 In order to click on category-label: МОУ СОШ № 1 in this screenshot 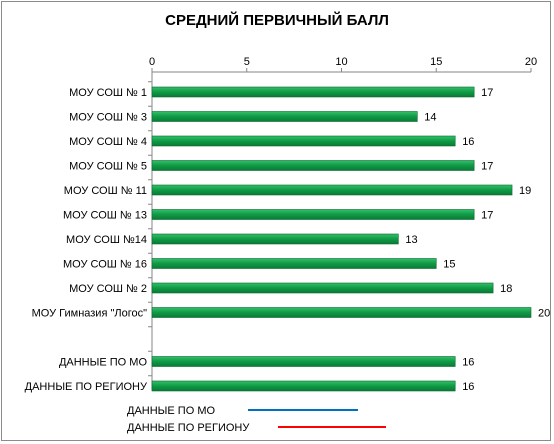, I will do `click(108, 93)`.